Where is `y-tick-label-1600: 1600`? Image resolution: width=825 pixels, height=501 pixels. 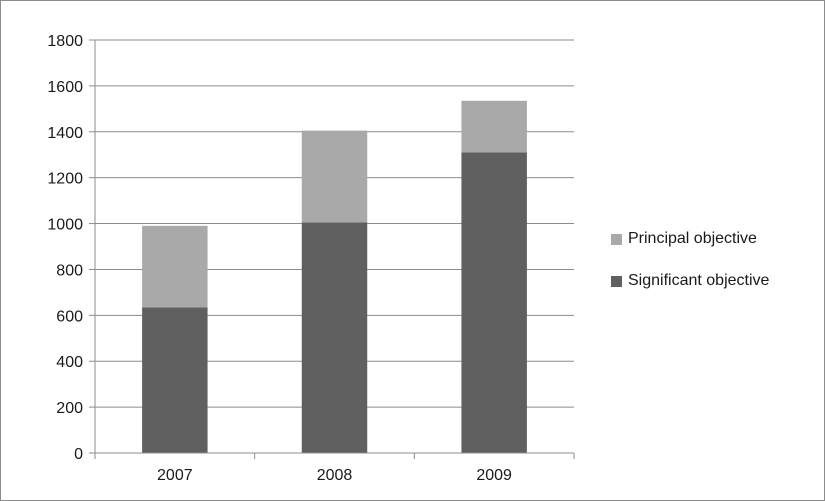 y-tick-label-1600: 1600 is located at coordinates (65, 87).